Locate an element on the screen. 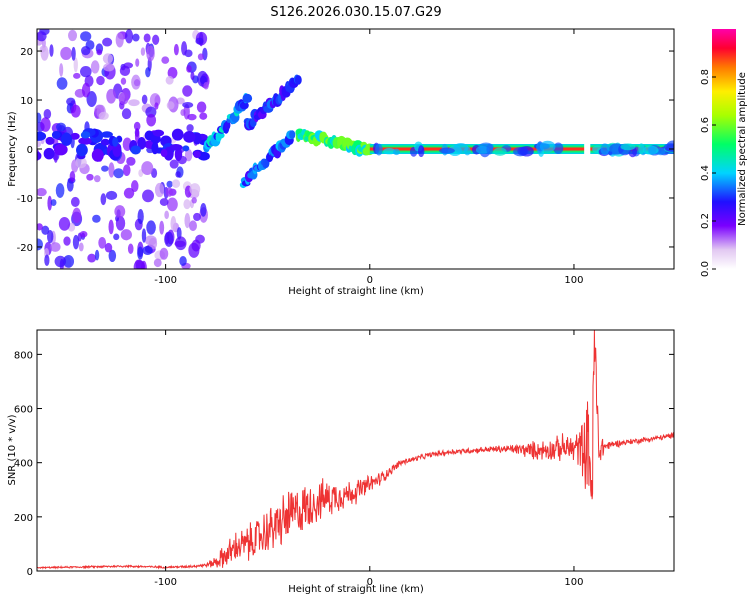 Image resolution: width=750 pixels, height=600 pixels. colorbar-tick-label: 0.2 is located at coordinates (705, 221).